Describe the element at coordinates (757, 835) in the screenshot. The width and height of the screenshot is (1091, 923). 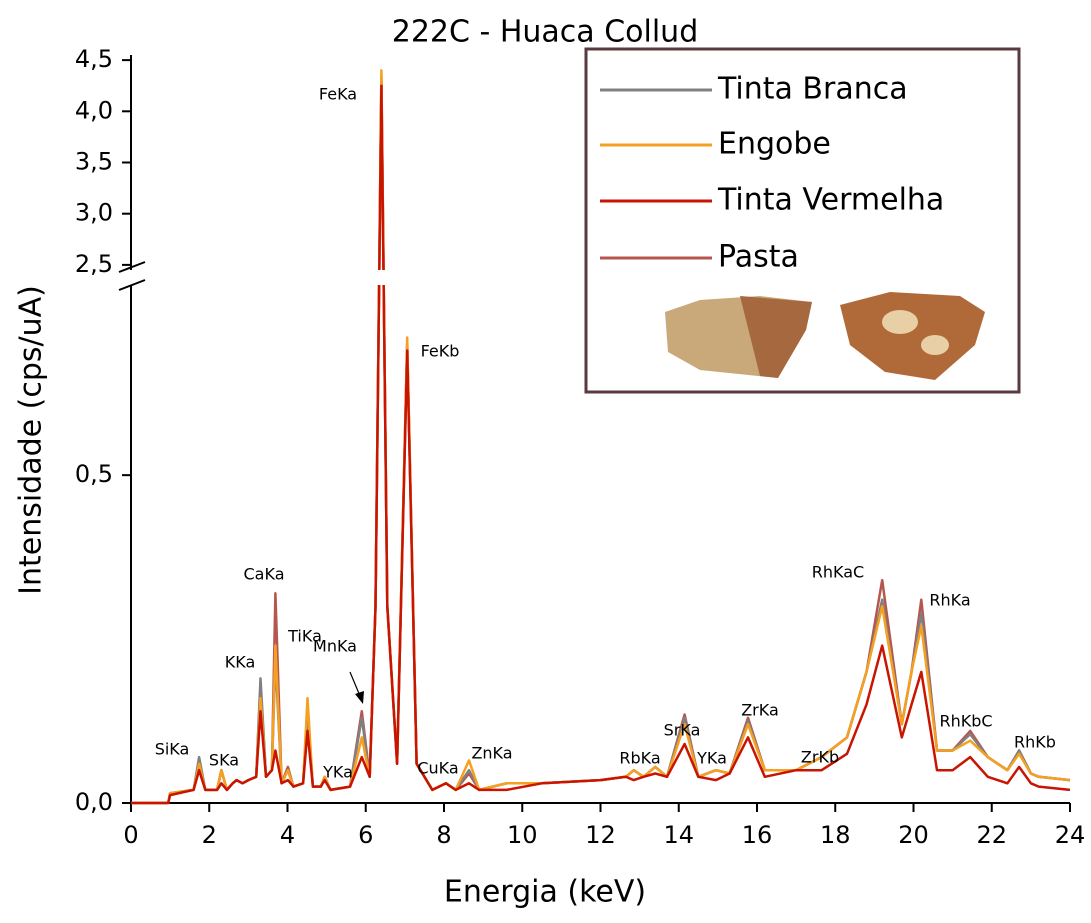
I see `x-tick-label: 16` at that location.